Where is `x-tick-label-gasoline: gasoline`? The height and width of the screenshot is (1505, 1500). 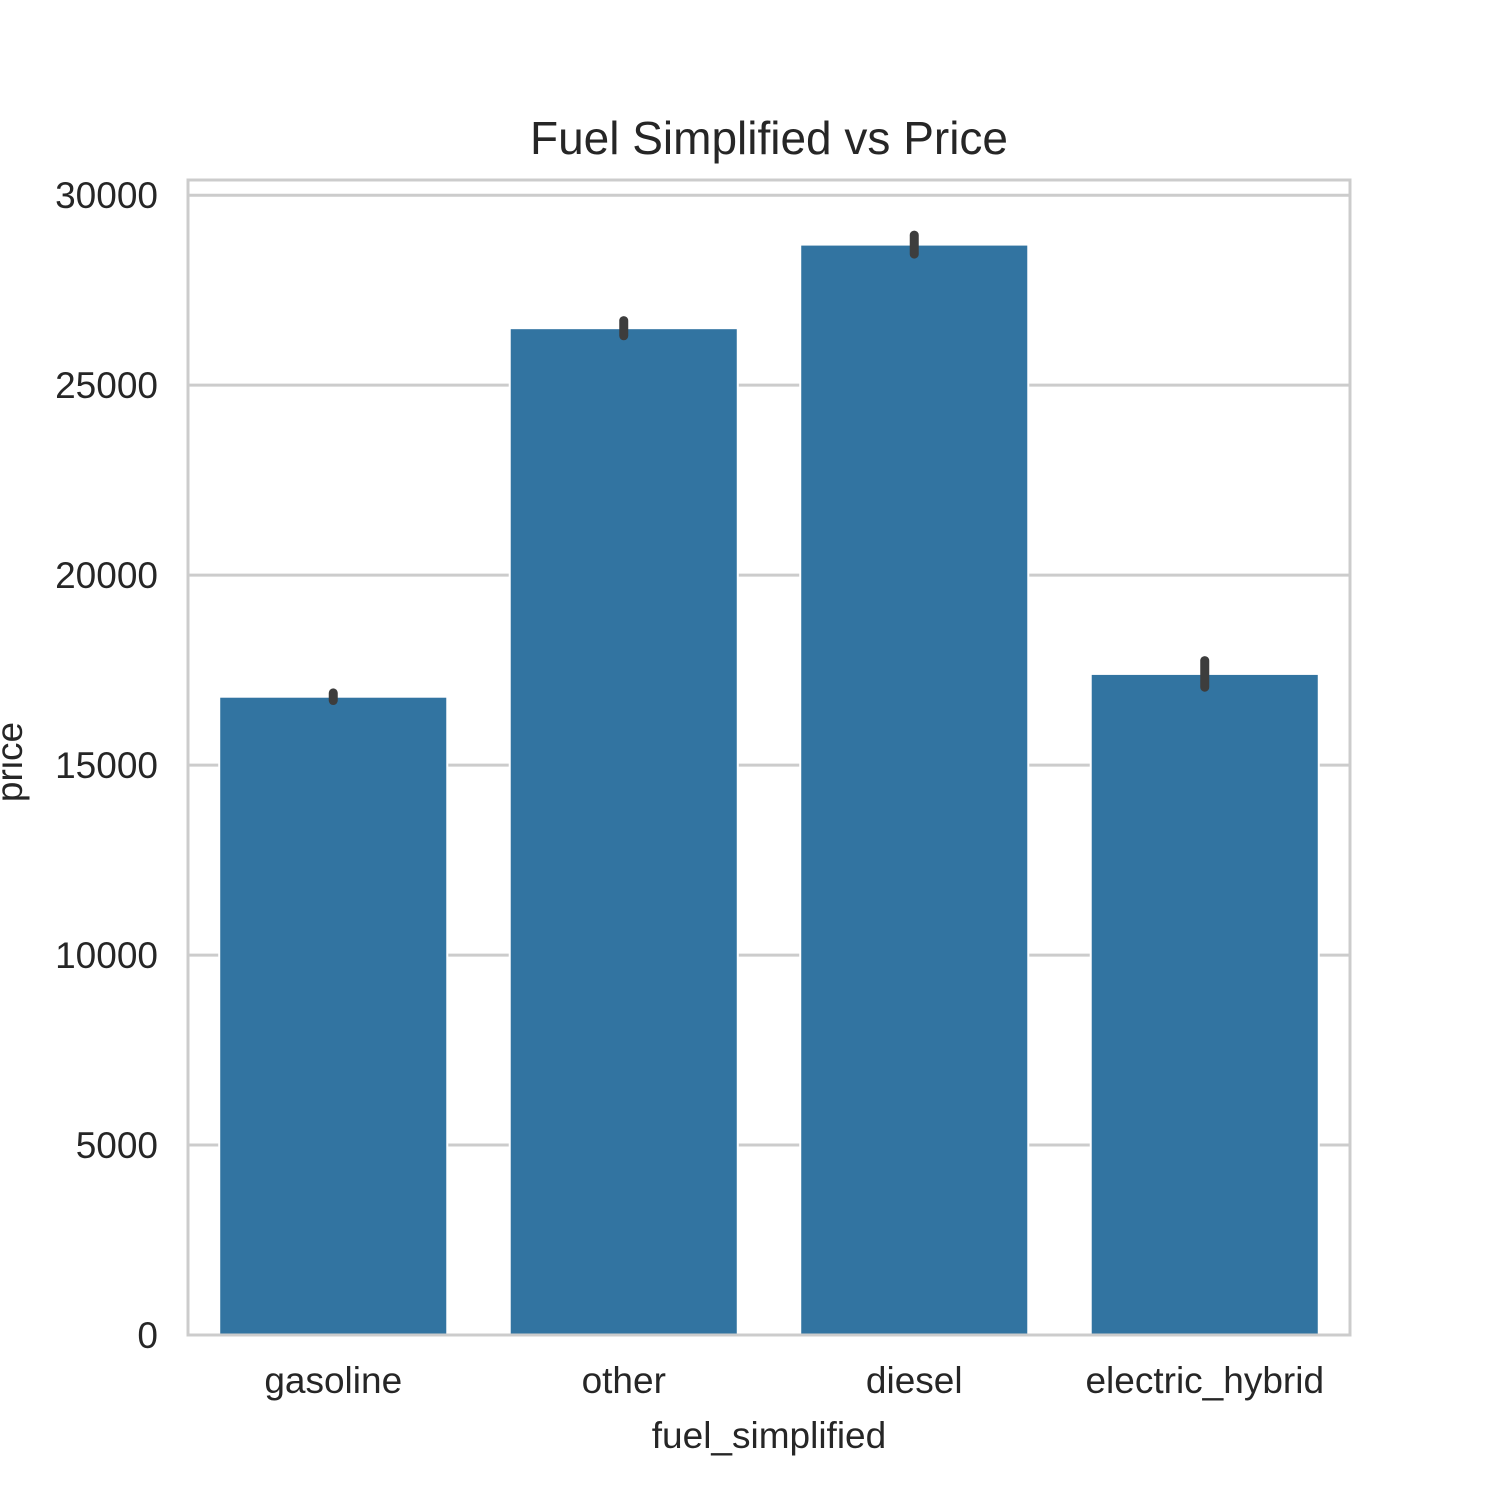
x-tick-label-gasoline: gasoline is located at coordinates (333, 1380).